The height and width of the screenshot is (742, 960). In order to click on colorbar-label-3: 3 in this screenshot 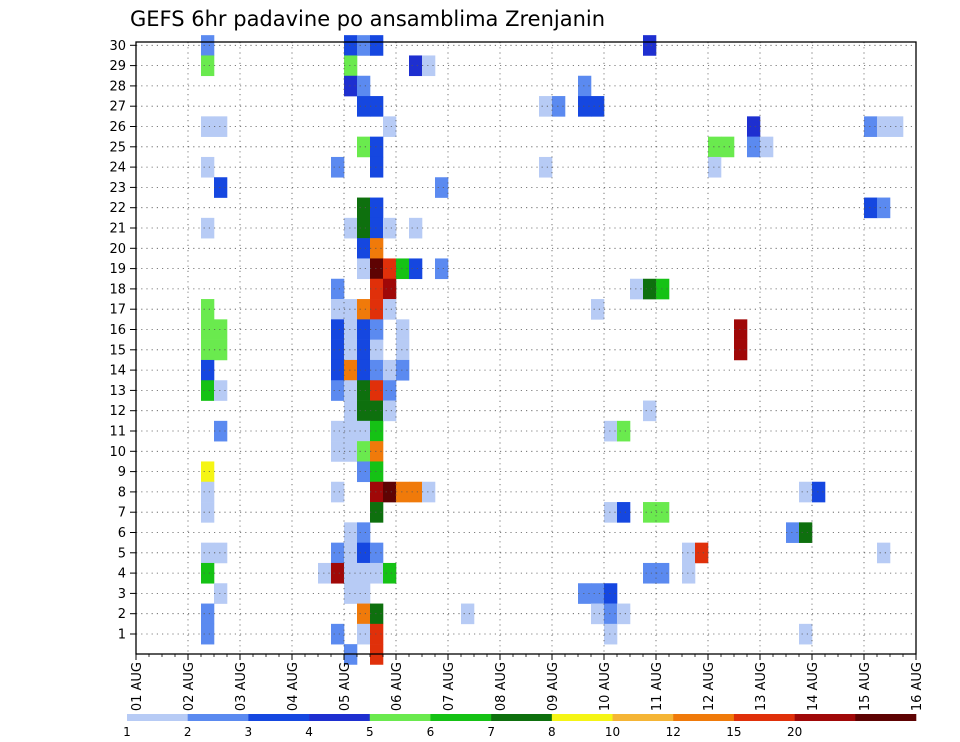, I will do `click(249, 732)`.